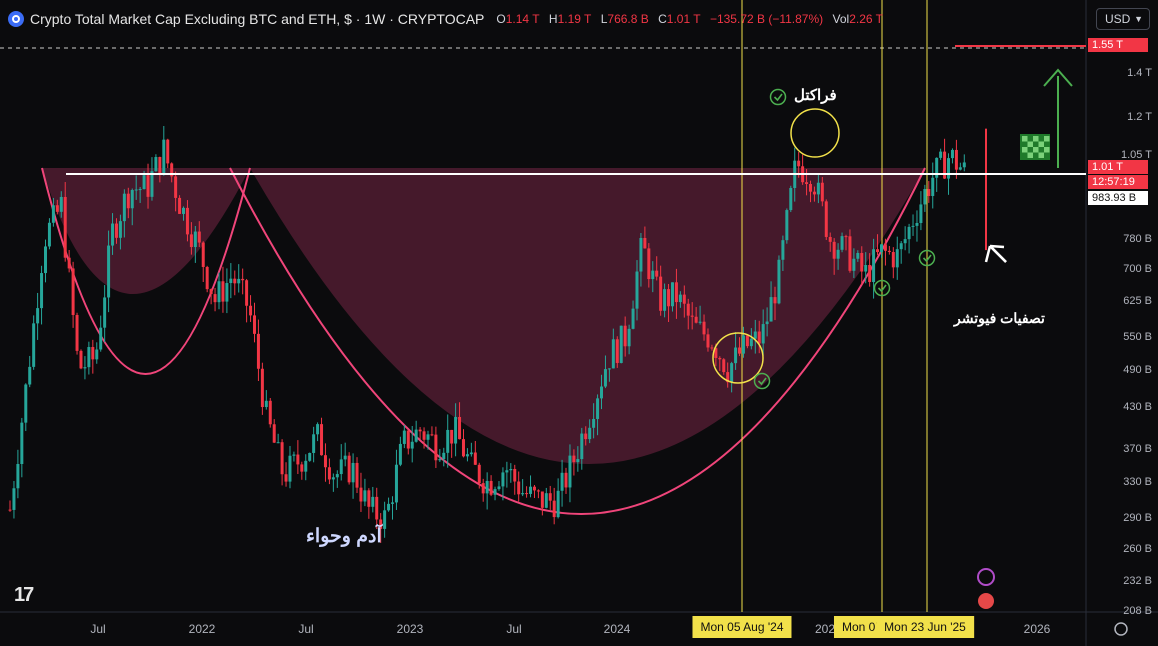 The width and height of the screenshot is (1158, 646). What do you see at coordinates (742, 627) in the screenshot?
I see `date-highlight-label: Mon 05 Aug '24` at bounding box center [742, 627].